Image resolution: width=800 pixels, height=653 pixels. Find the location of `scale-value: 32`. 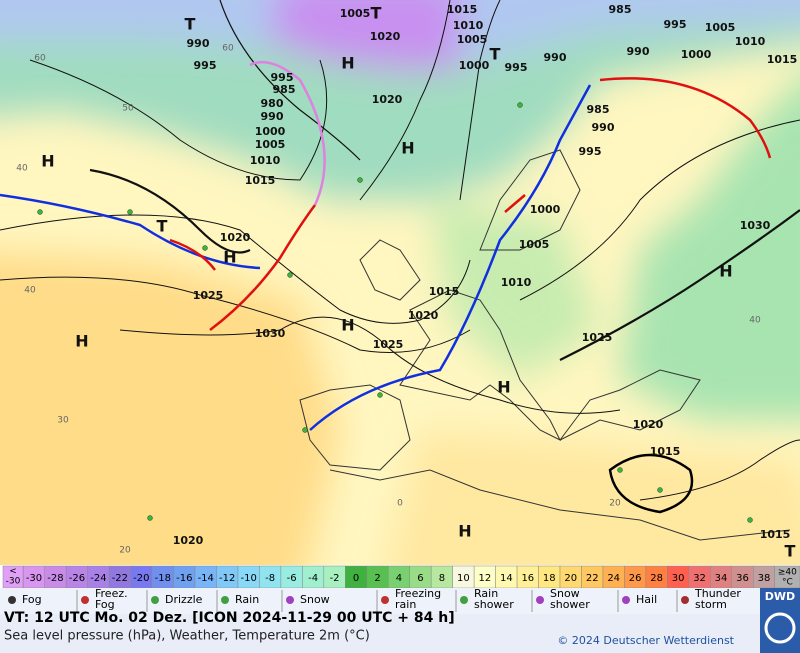

scale-value: 32 is located at coordinates (699, 578).